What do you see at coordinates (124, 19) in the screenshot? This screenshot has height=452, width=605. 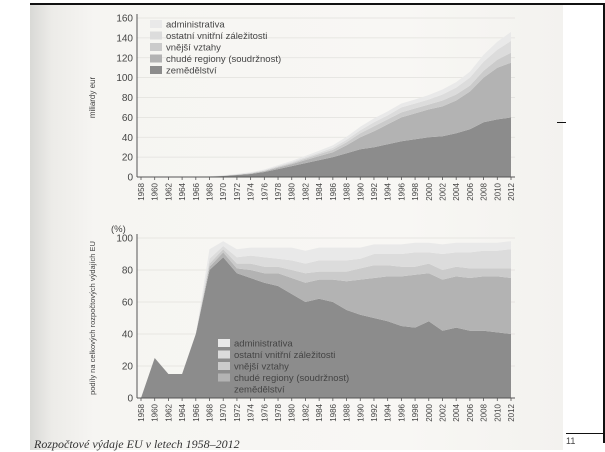 I see `y-tick-label-0: 160` at bounding box center [124, 19].